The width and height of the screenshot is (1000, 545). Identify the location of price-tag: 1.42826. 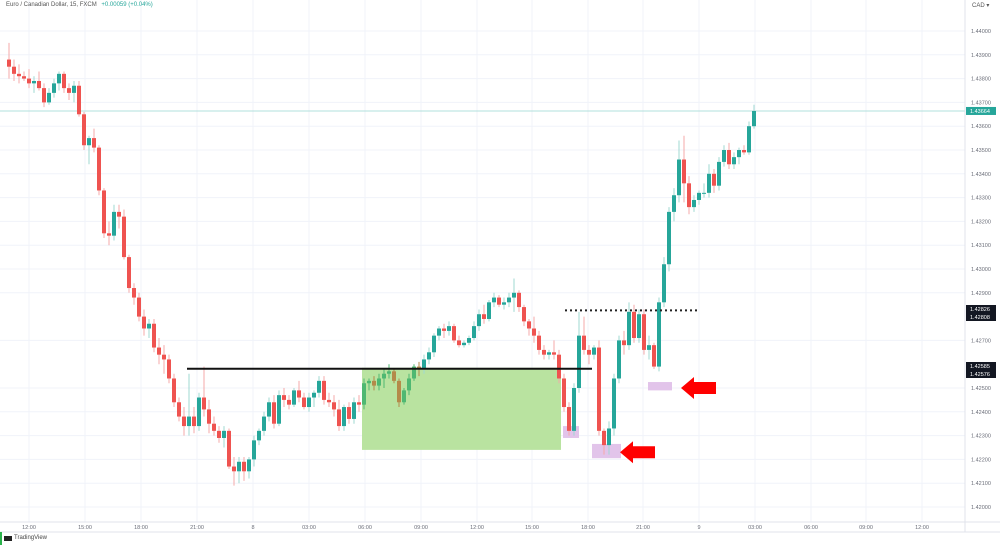
(981, 309).